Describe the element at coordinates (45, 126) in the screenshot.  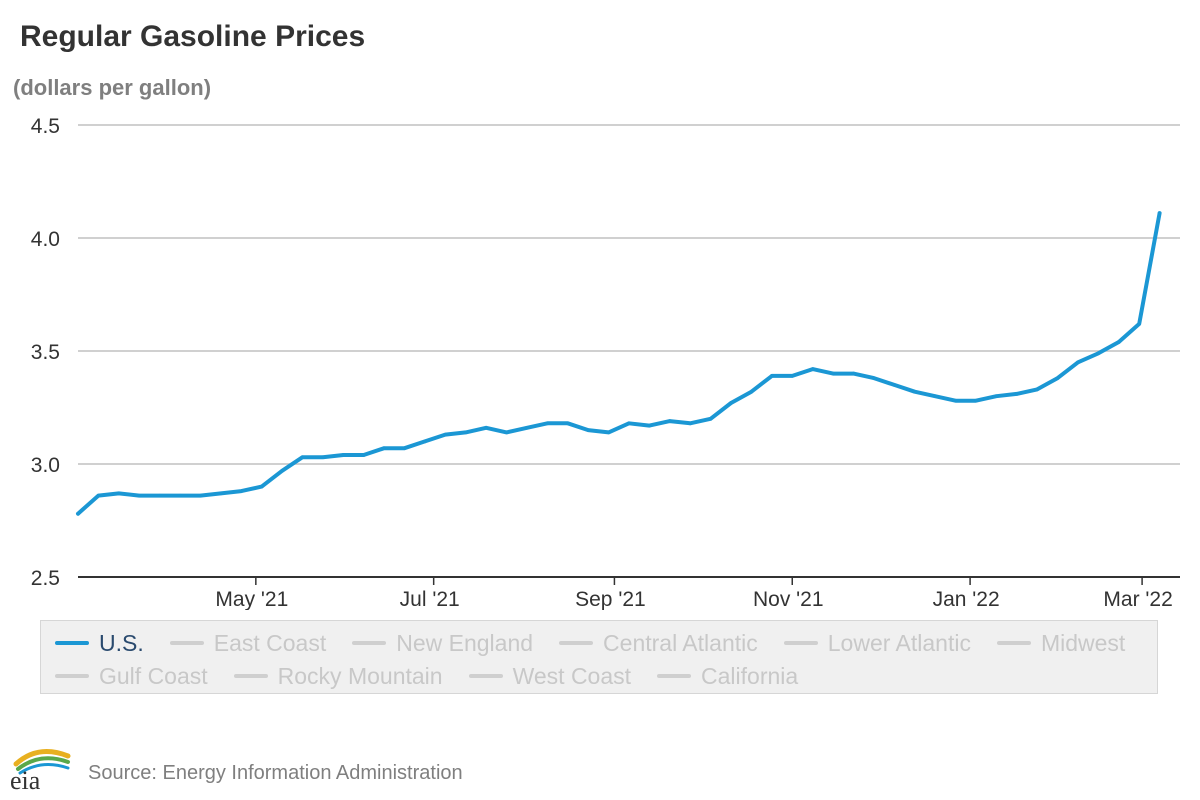
I see `y-tick-label: 4.5` at that location.